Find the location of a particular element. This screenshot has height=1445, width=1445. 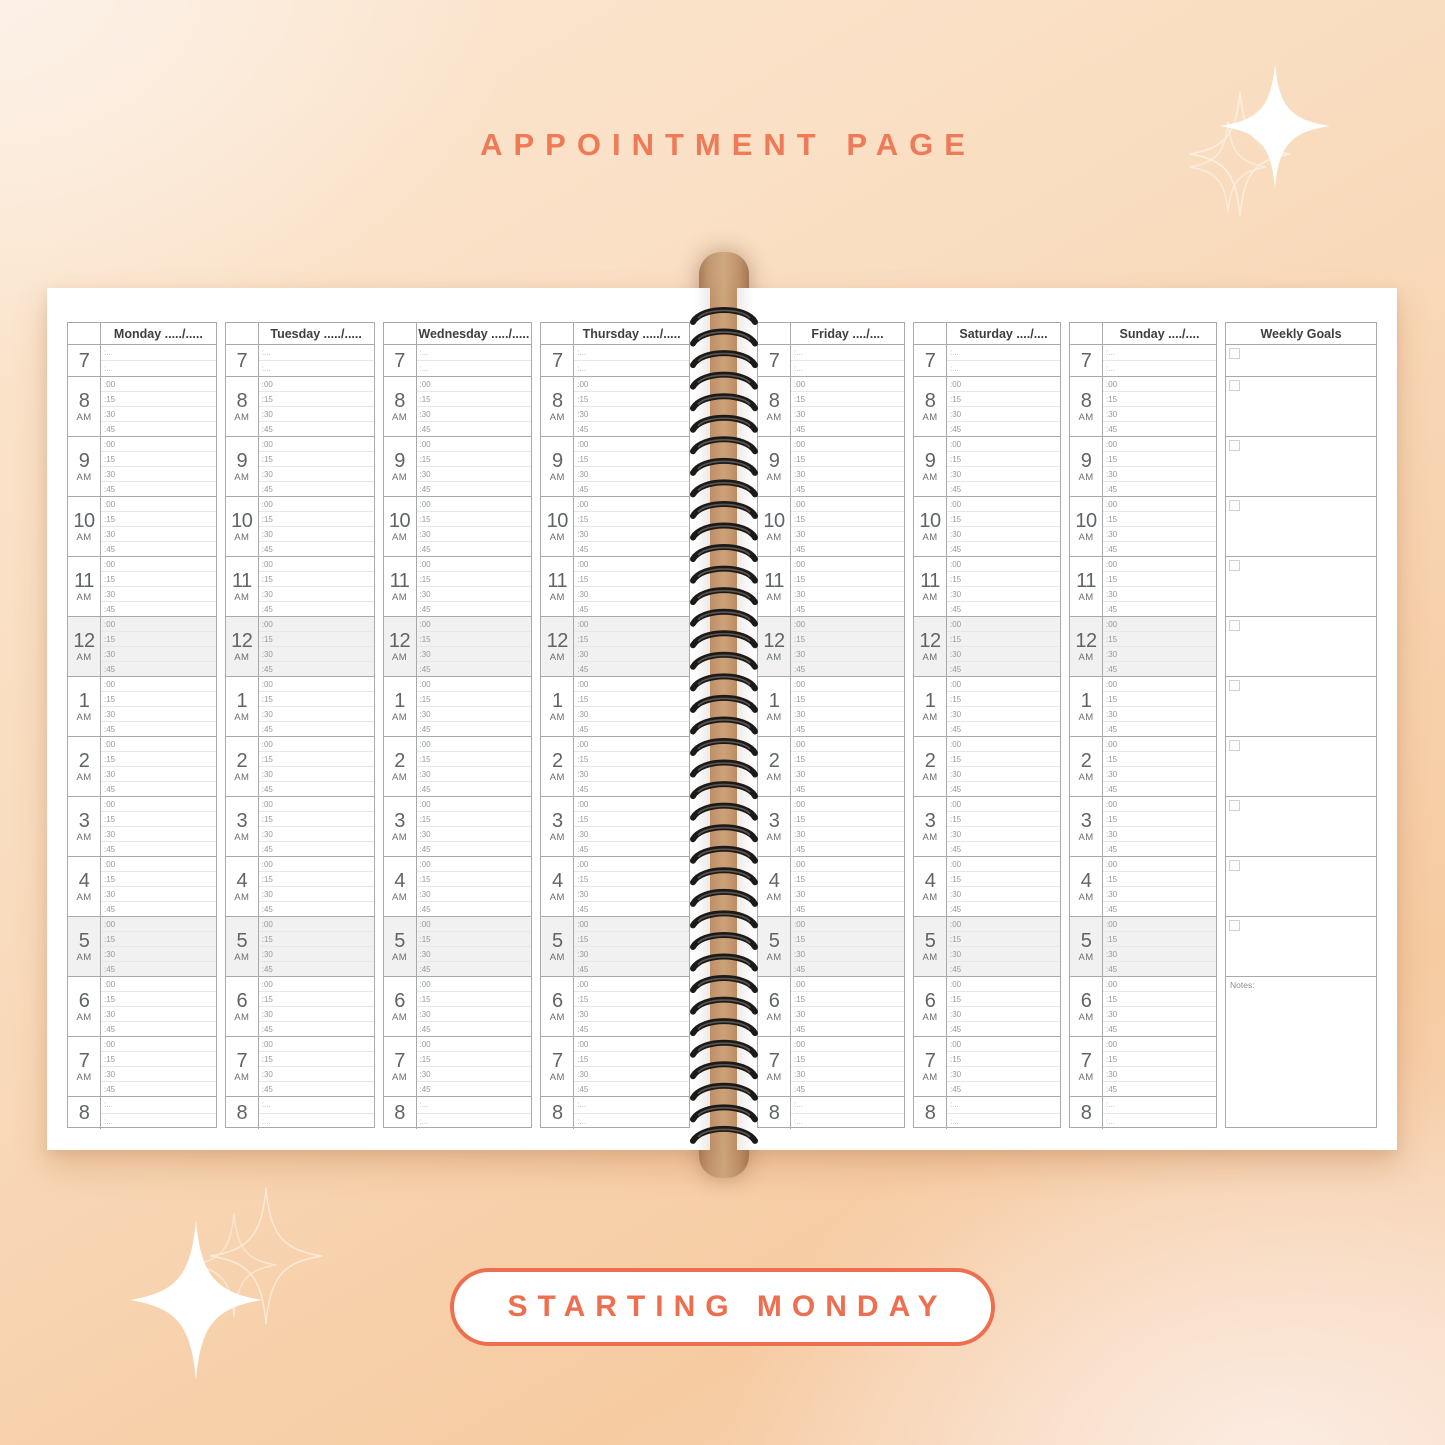

notes-area: Notes: is located at coordinates (1301, 1052).